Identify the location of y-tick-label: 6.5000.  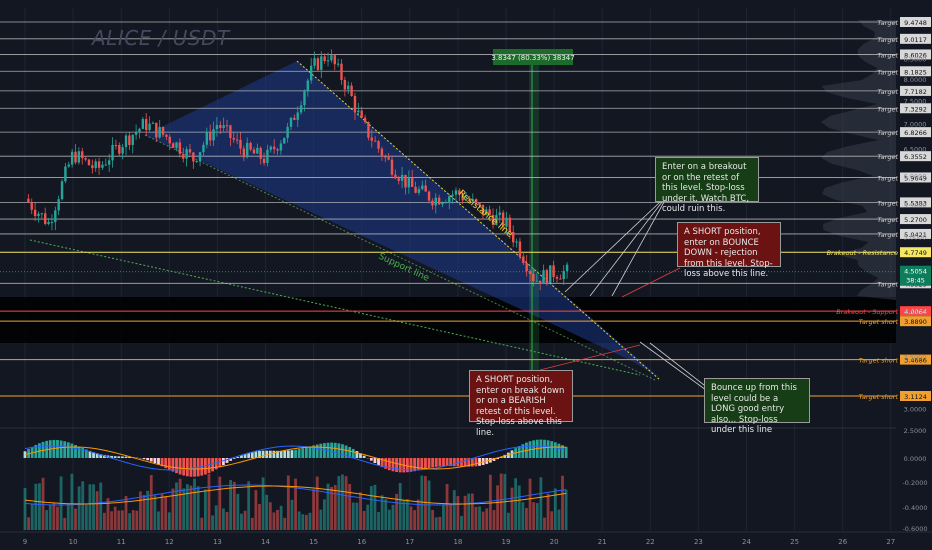
(915, 150).